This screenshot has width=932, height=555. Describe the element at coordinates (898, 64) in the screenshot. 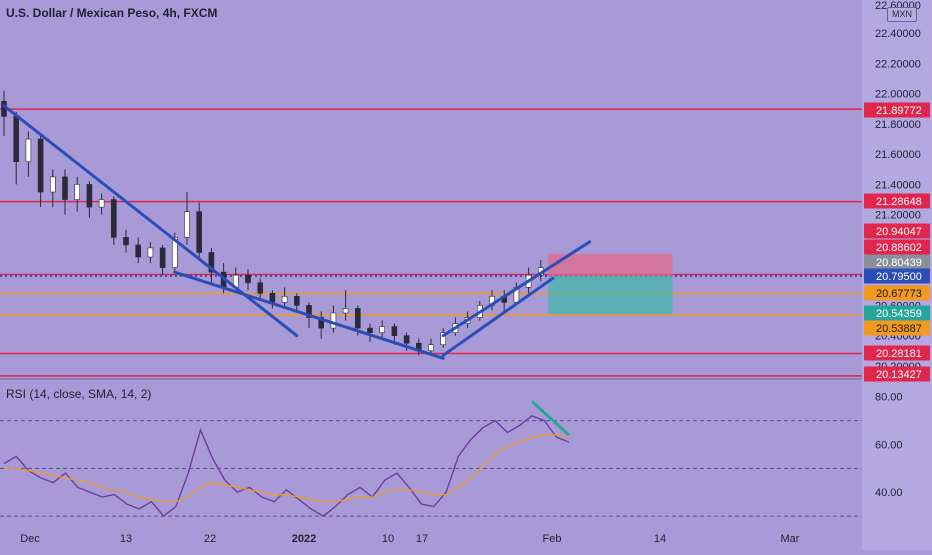

I see `price-tick-label: 22.20000` at that location.